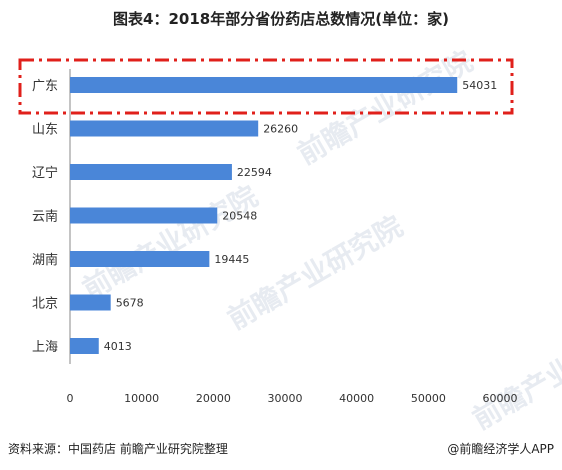 The image size is (562, 470). Describe the element at coordinates (428, 398) in the screenshot. I see `x-tick-label: 50000` at that location.